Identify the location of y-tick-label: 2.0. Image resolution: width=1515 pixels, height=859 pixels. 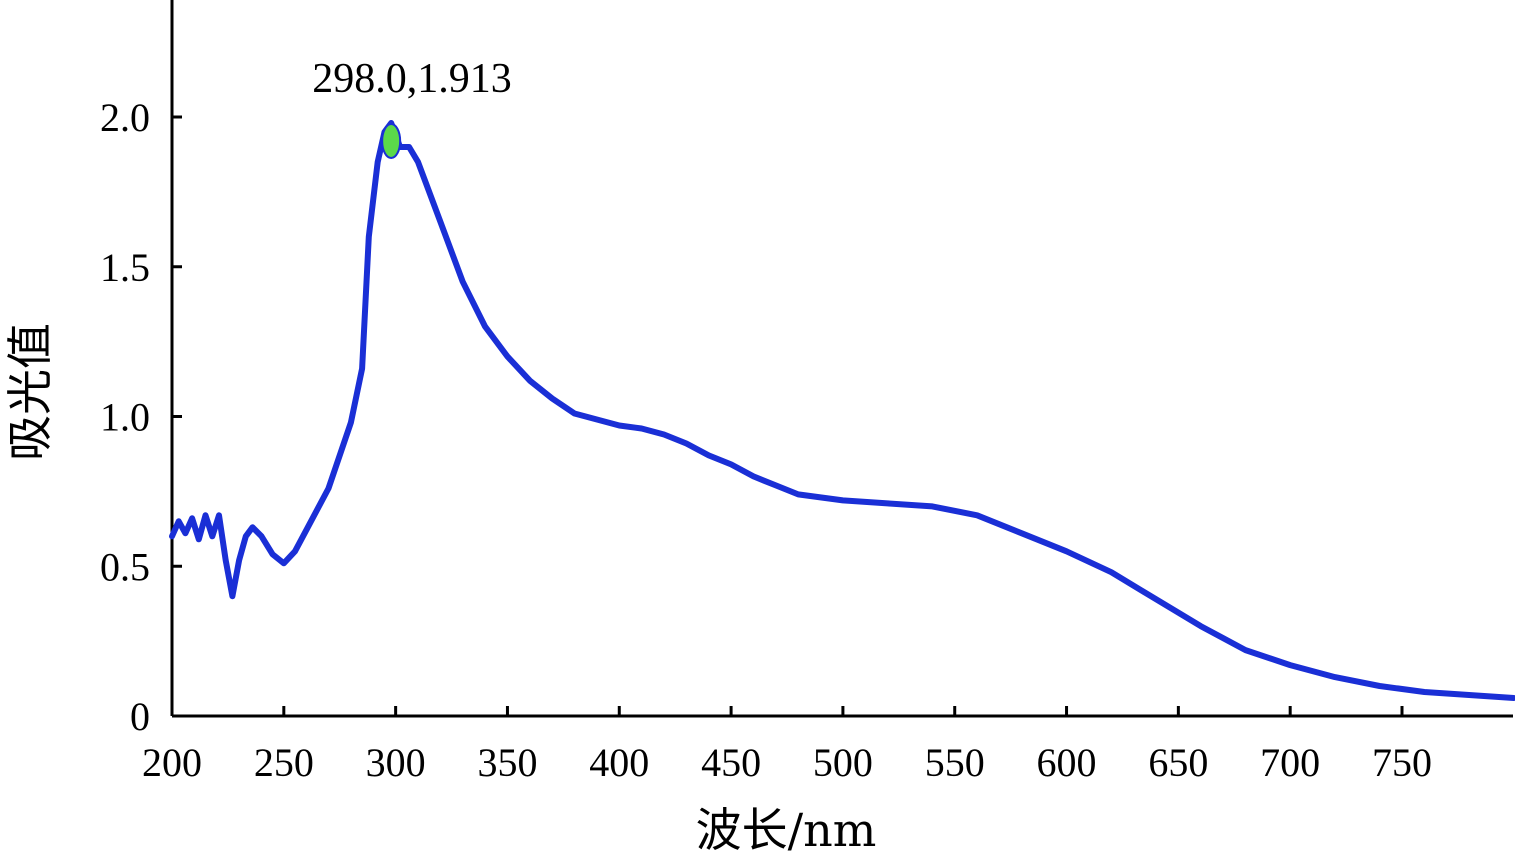
(125, 117).